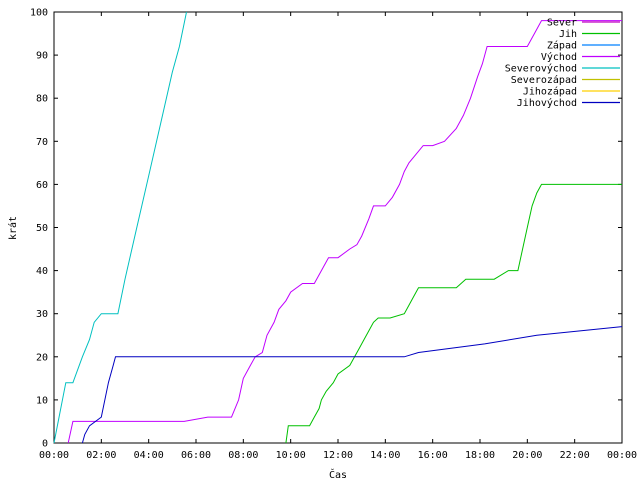  What do you see at coordinates (42, 228) in the screenshot?
I see `y-tick-label: 50` at bounding box center [42, 228].